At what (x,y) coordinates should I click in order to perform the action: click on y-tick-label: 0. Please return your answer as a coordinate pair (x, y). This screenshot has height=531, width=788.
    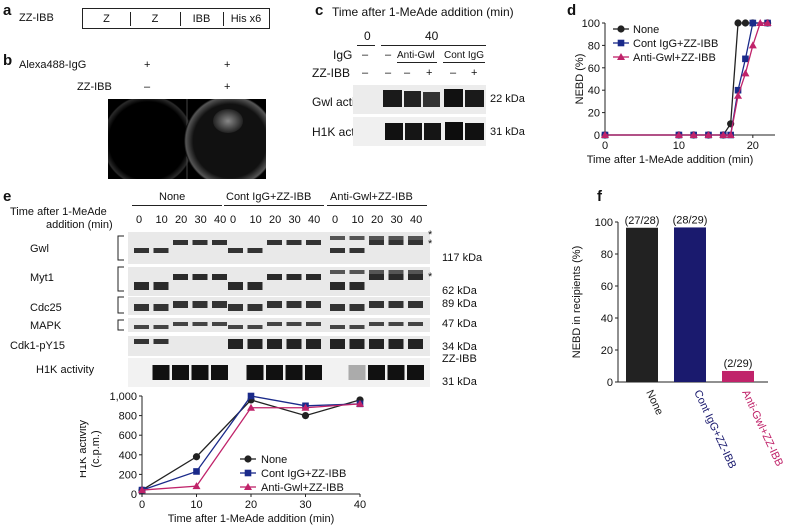
    Looking at the image, I should click on (610, 383).